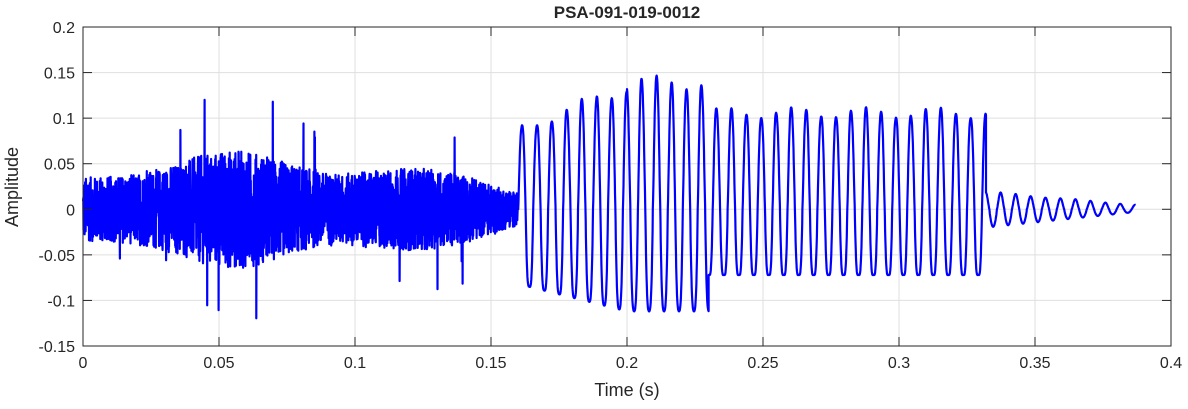  I want to click on x-tick-label: 0.3, so click(899, 363).